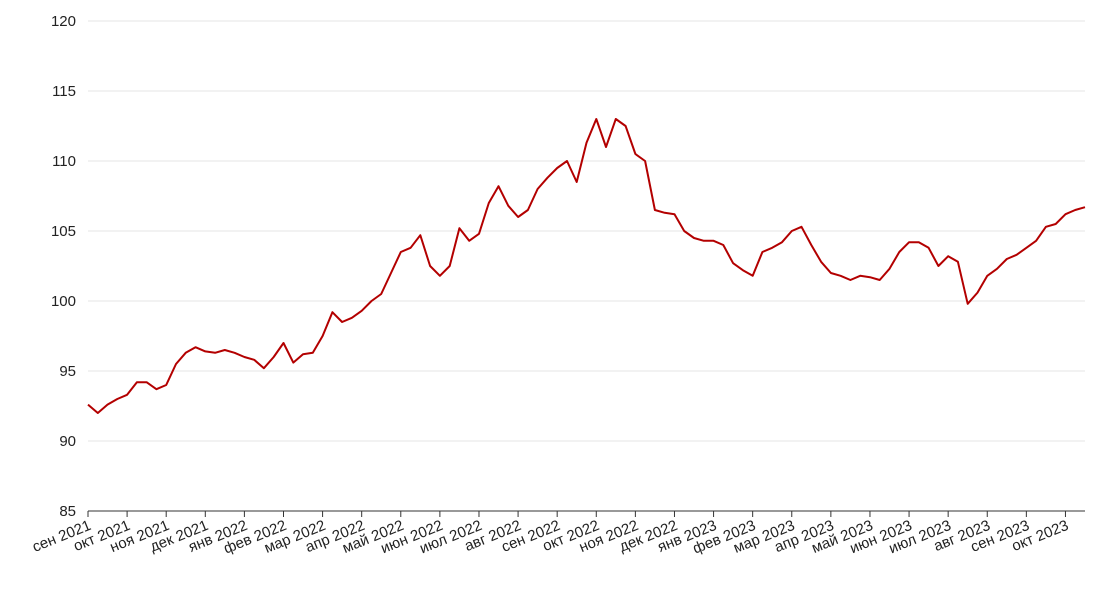 This screenshot has width=1100, height=592. I want to click on y-tick-label: 85, so click(67, 511).